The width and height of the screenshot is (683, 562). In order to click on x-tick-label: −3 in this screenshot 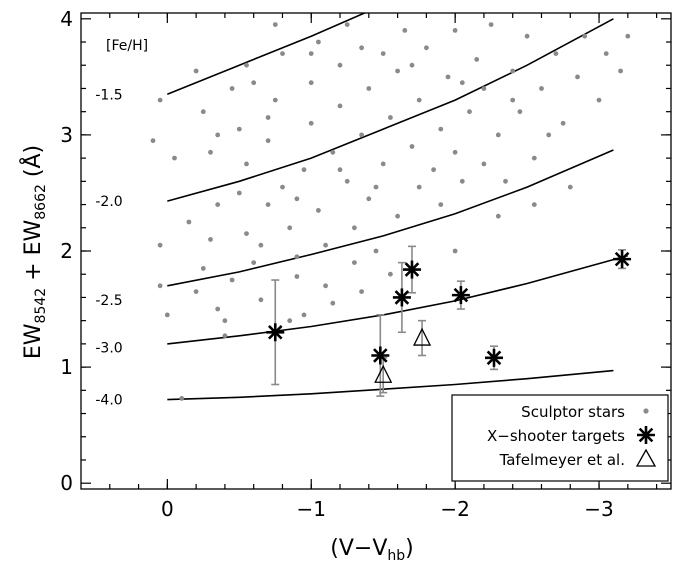, I will do `click(598, 509)`.